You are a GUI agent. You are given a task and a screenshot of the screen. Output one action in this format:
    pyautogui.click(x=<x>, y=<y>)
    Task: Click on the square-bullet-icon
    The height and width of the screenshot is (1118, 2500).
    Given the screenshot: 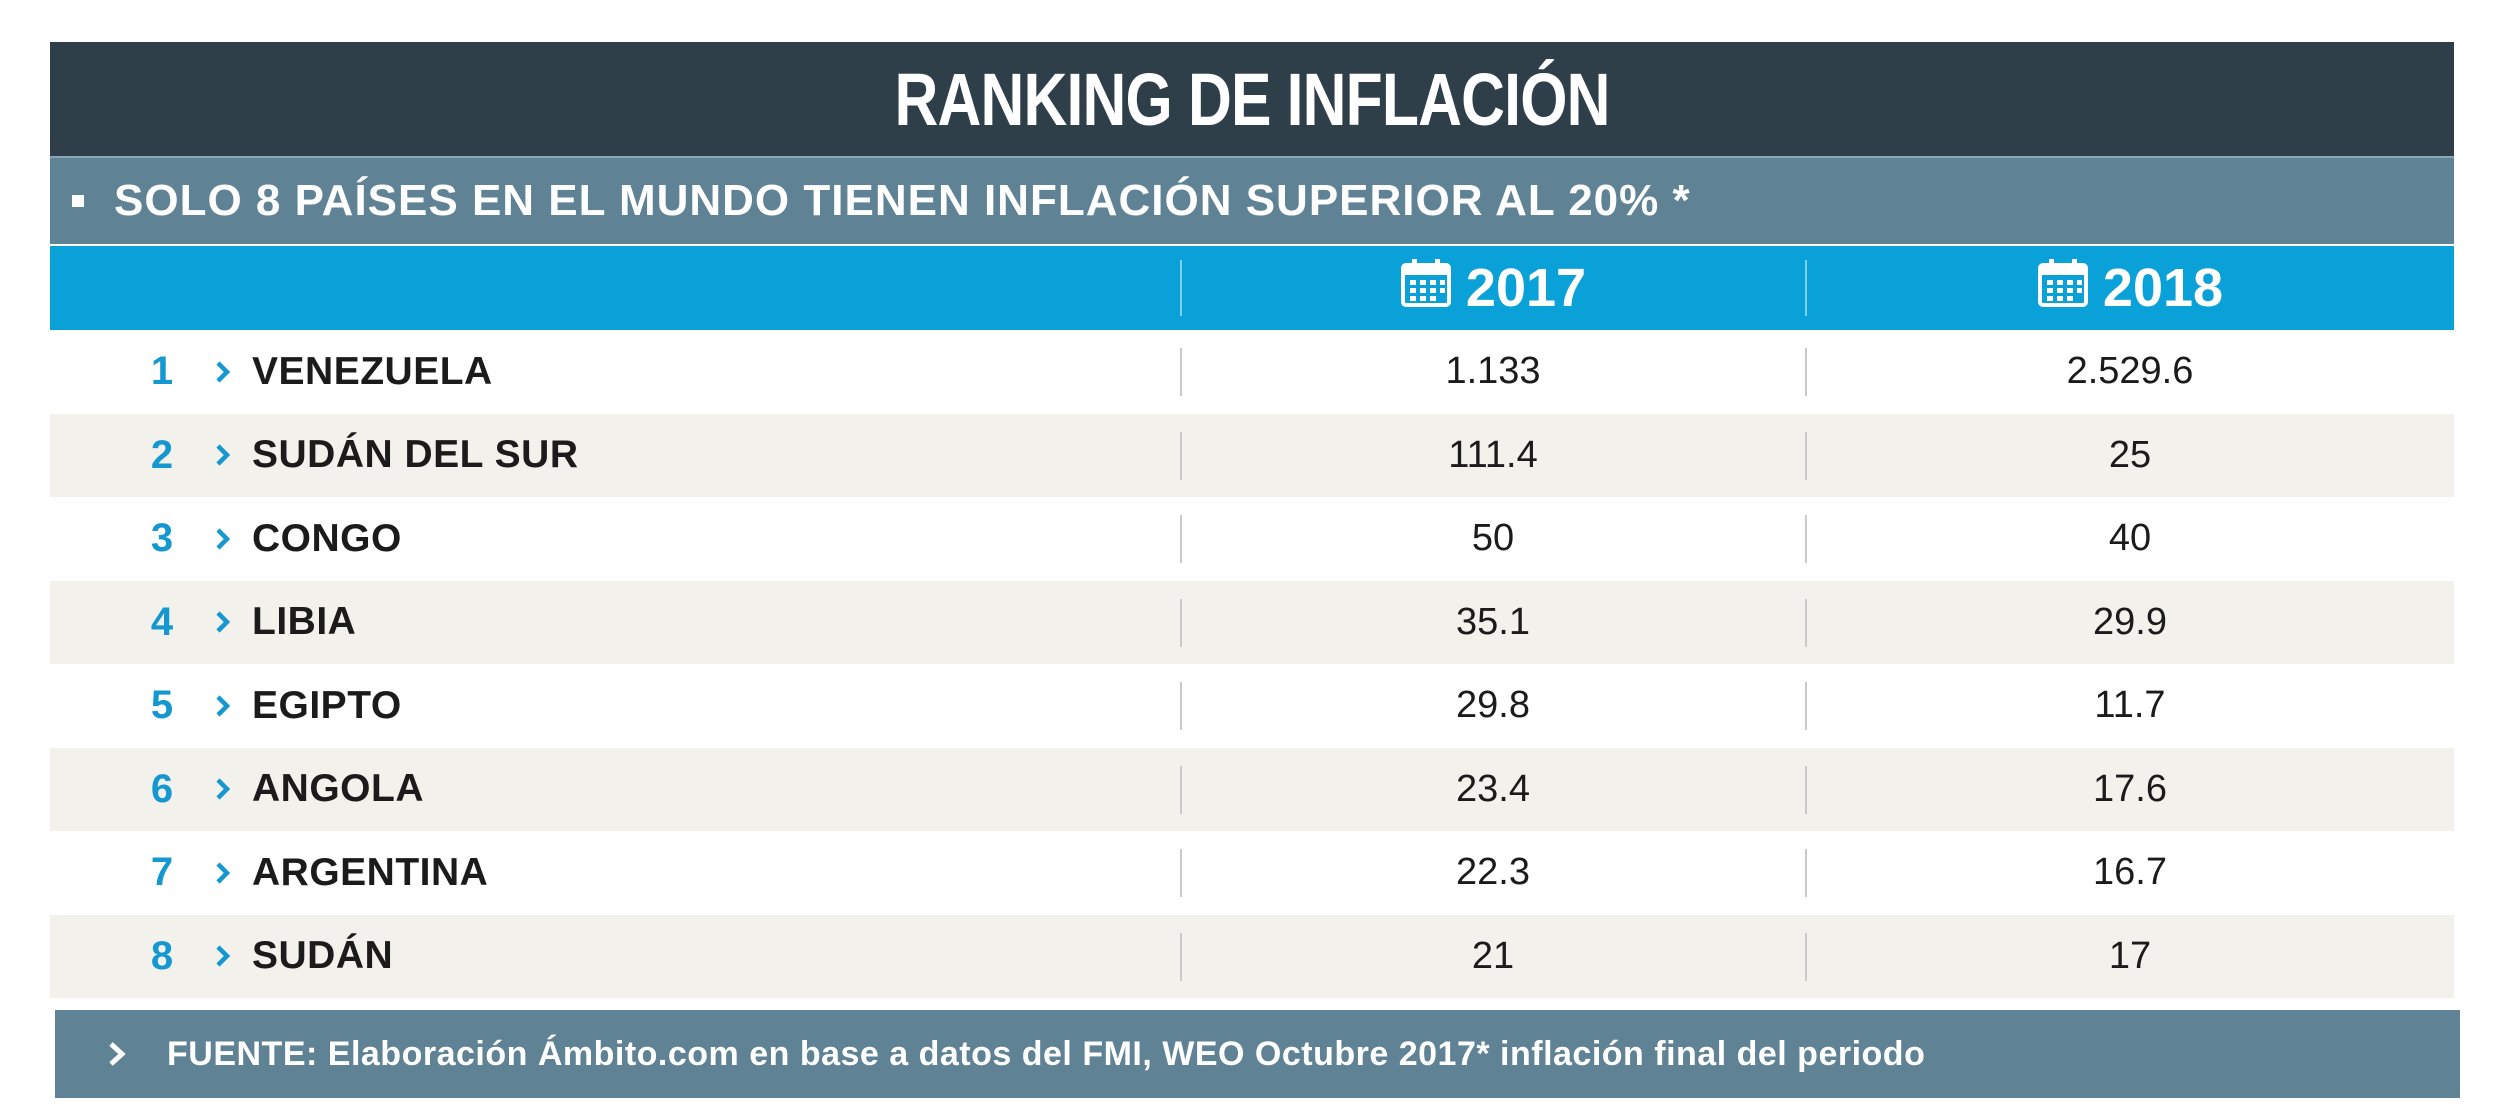 What is the action you would take?
    pyautogui.click(x=78, y=201)
    